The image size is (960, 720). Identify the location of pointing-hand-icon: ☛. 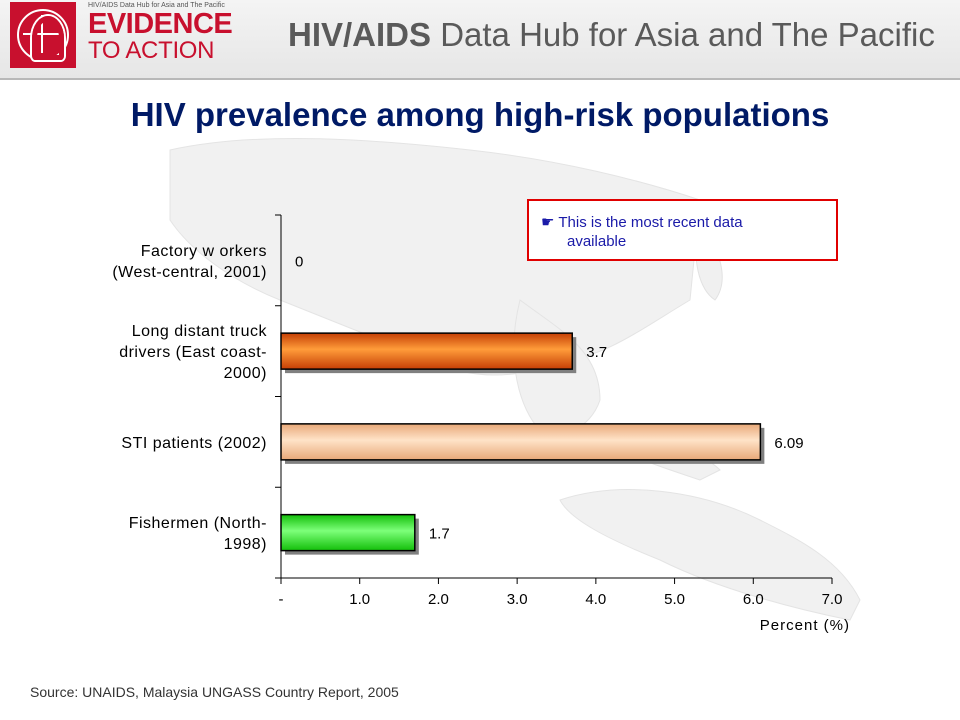
(548, 222).